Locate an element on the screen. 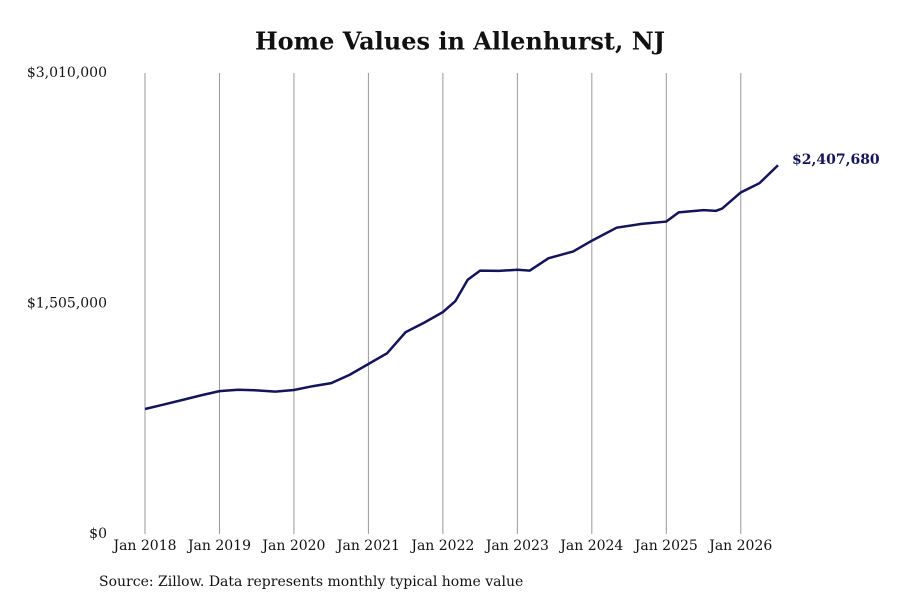  x-tick-label: Jan 2022 is located at coordinates (441, 546).